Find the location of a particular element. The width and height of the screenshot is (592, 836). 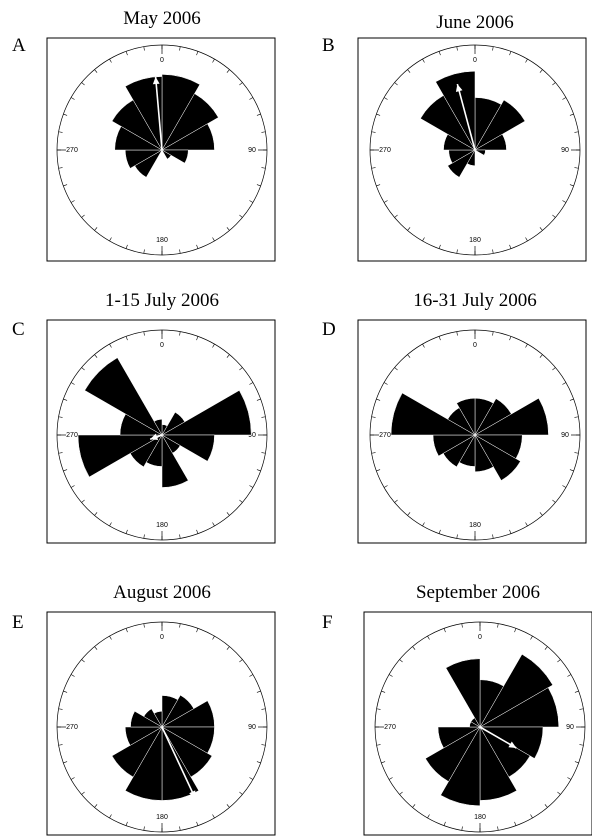

chart-title: 16-31 July 2006 is located at coordinates (475, 300).